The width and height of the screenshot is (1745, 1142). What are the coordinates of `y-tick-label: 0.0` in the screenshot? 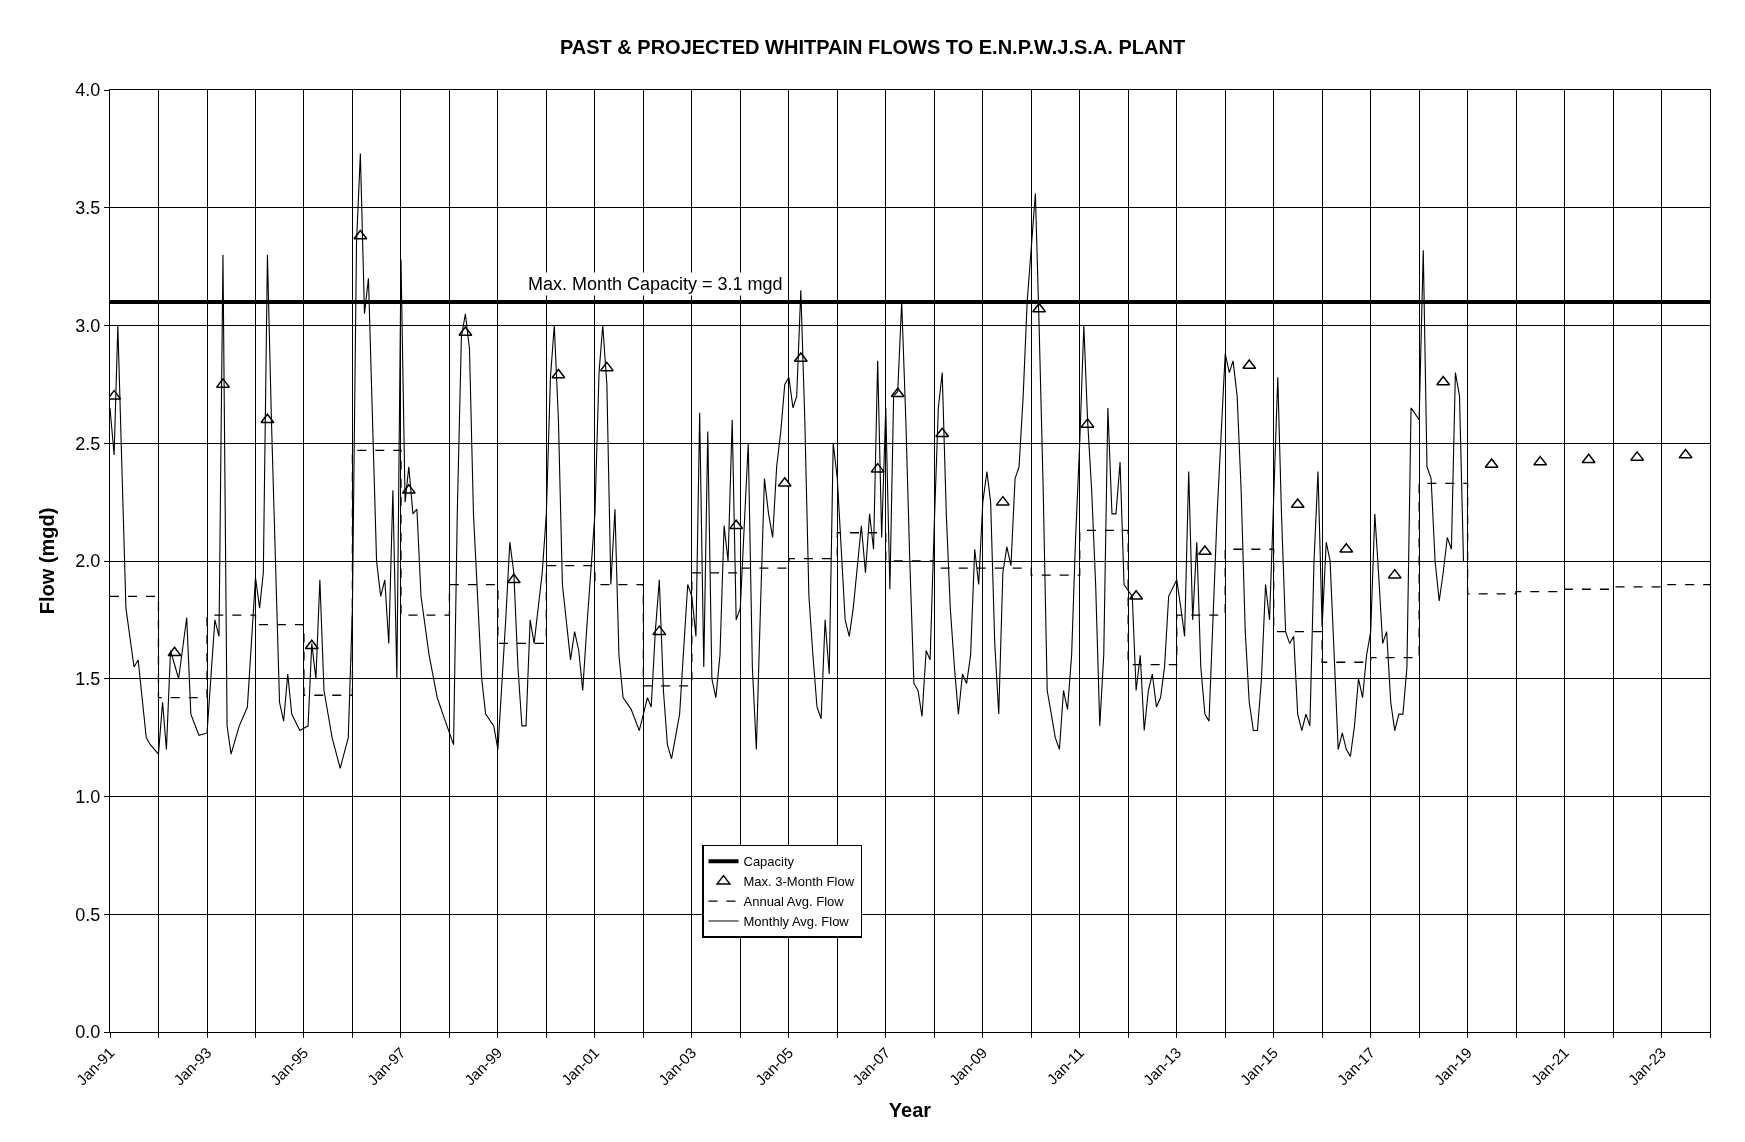 It's located at (88, 1032).